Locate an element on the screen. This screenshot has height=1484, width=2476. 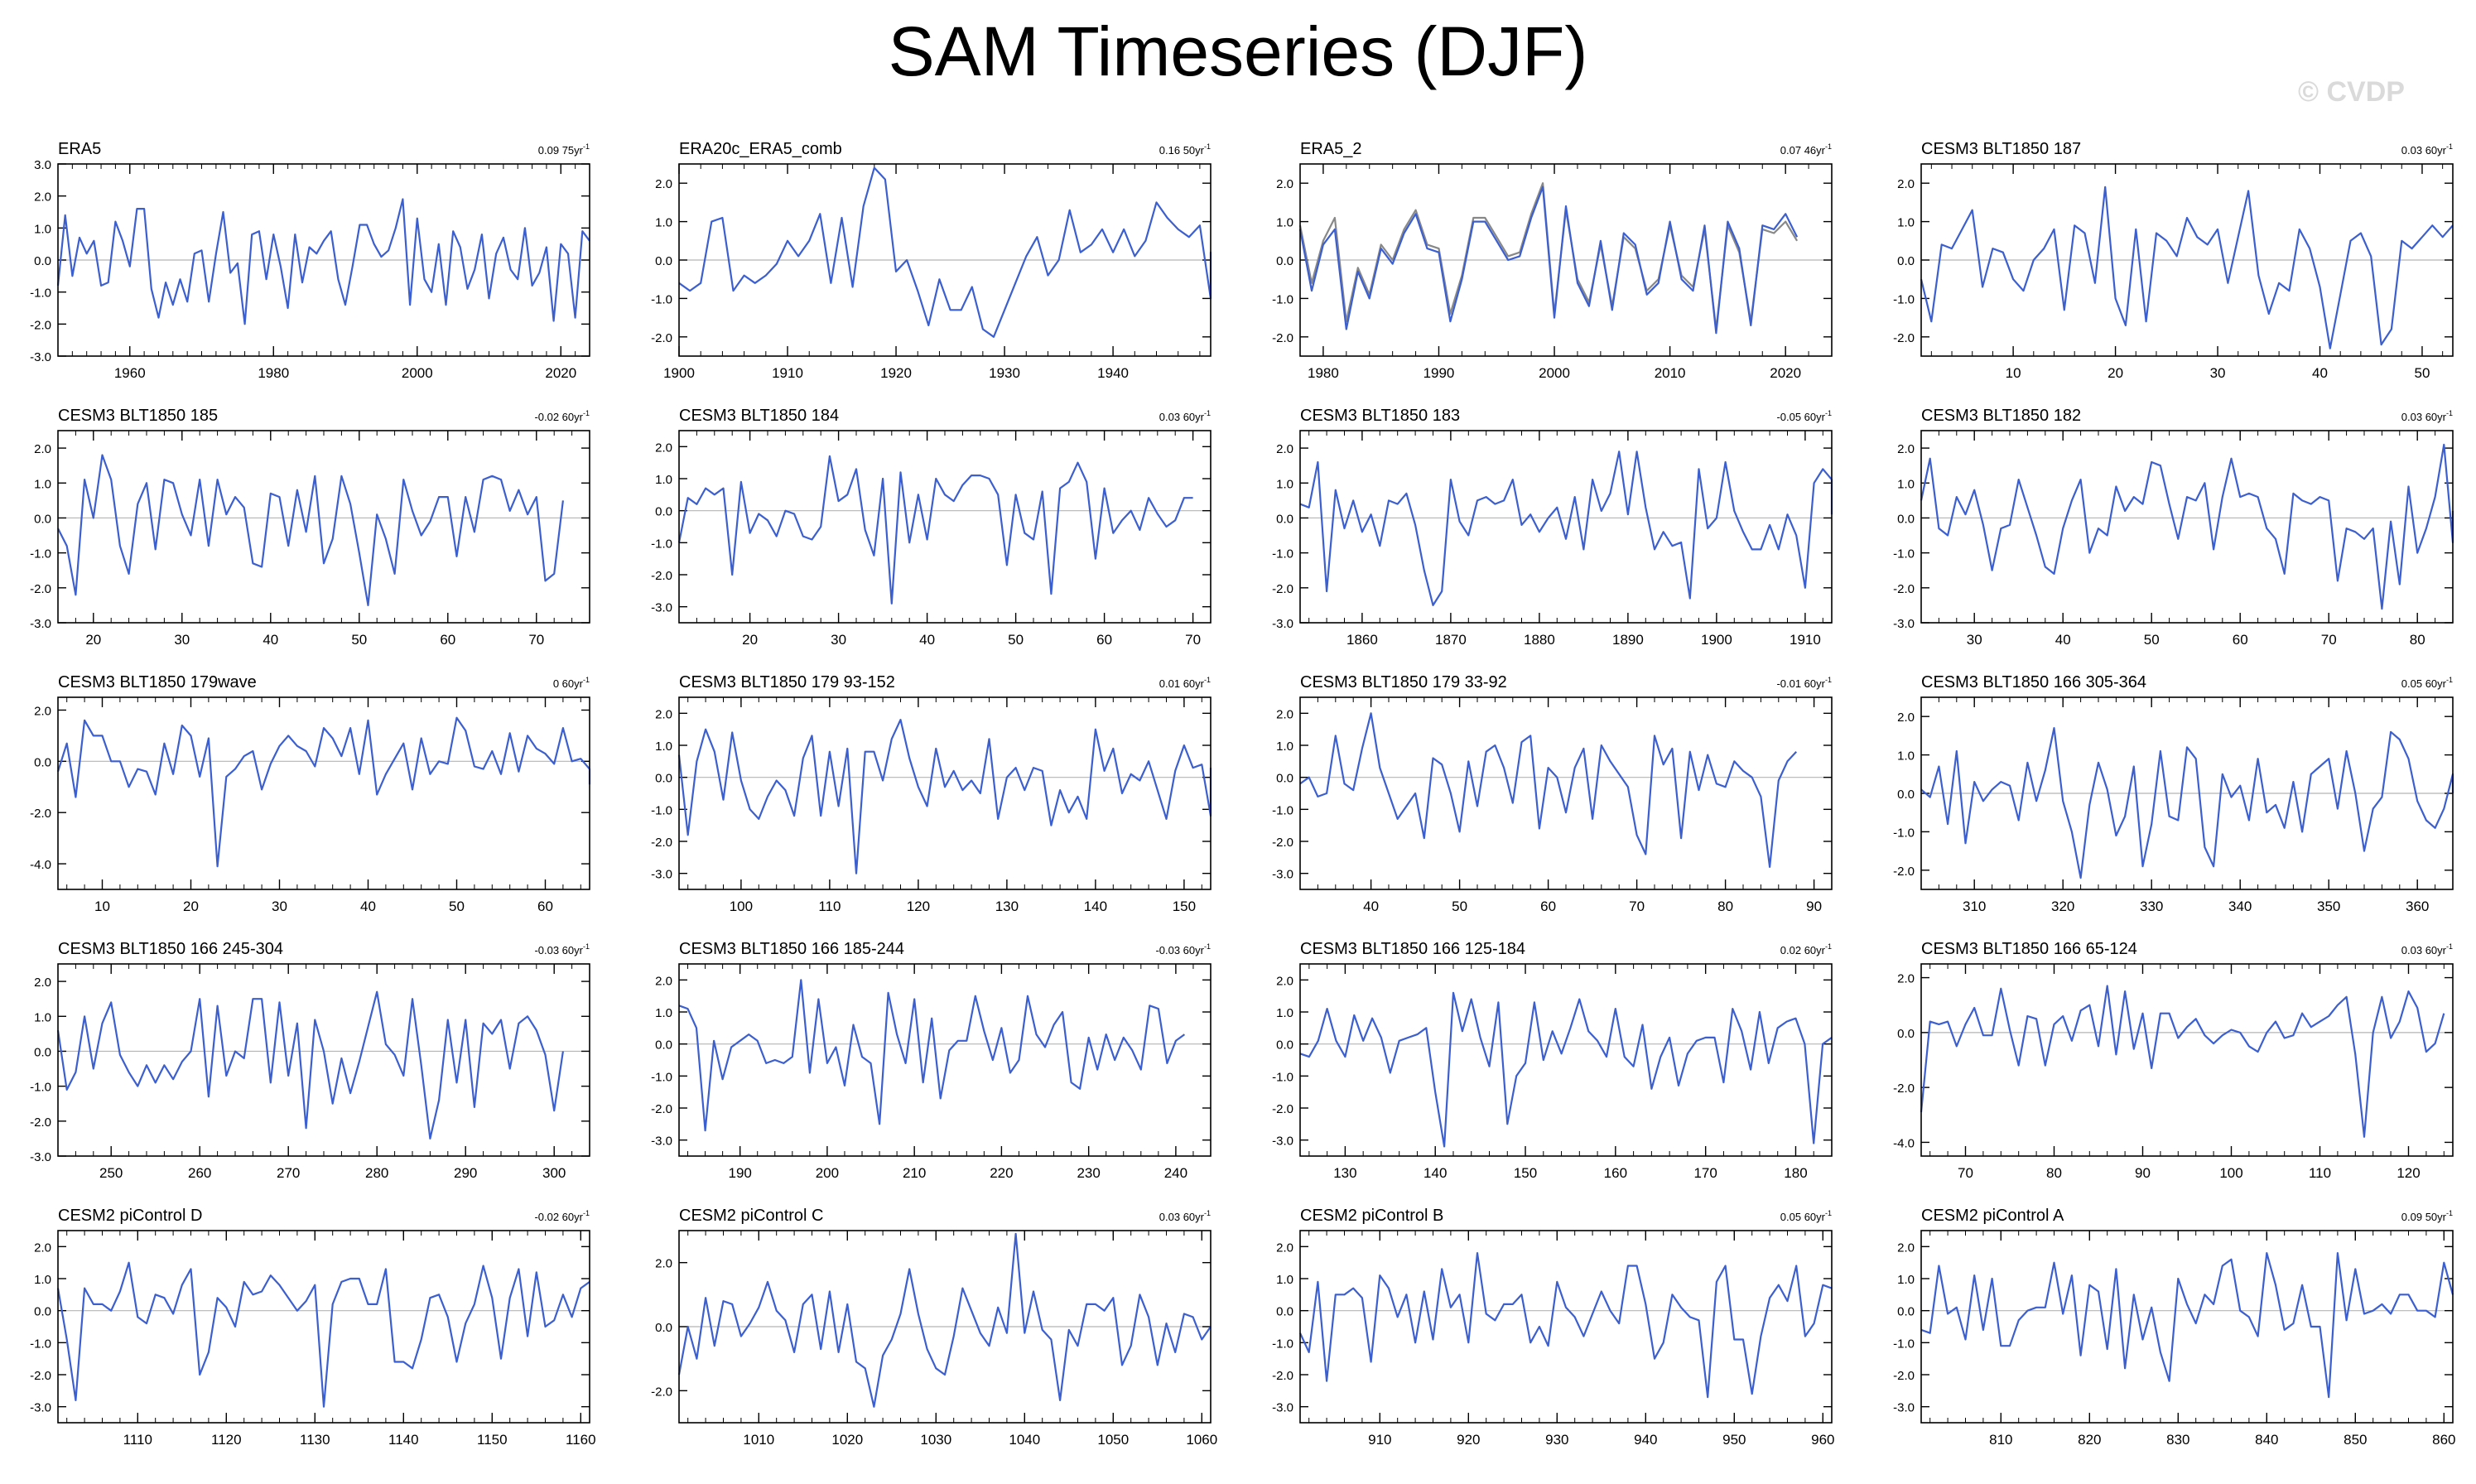
x-tick-label: 1150 is located at coordinates (492, 1440).